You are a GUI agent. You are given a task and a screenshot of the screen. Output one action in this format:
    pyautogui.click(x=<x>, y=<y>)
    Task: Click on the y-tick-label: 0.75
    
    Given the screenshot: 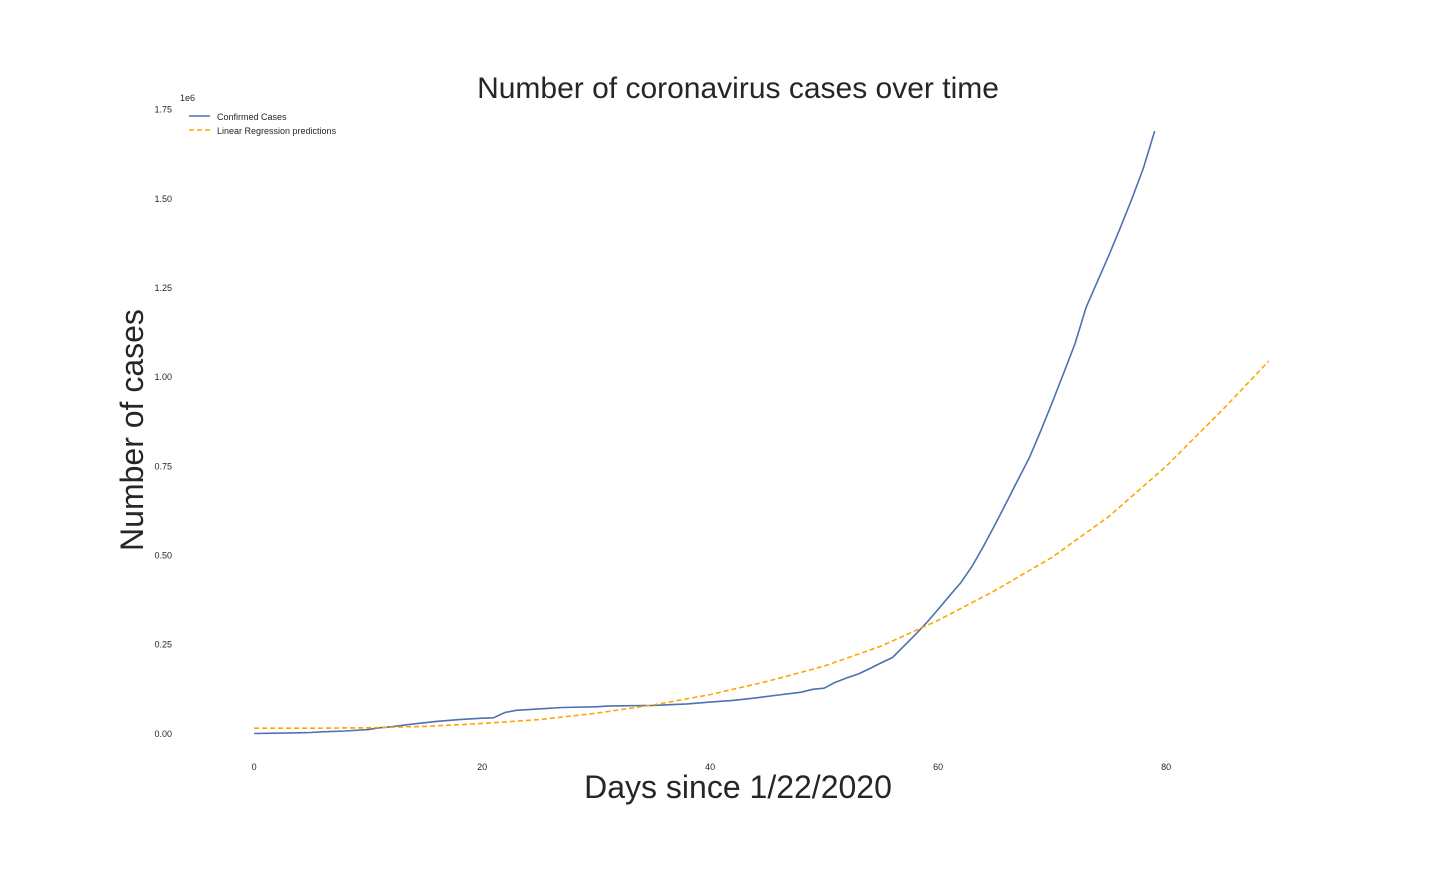 What is the action you would take?
    pyautogui.click(x=163, y=466)
    